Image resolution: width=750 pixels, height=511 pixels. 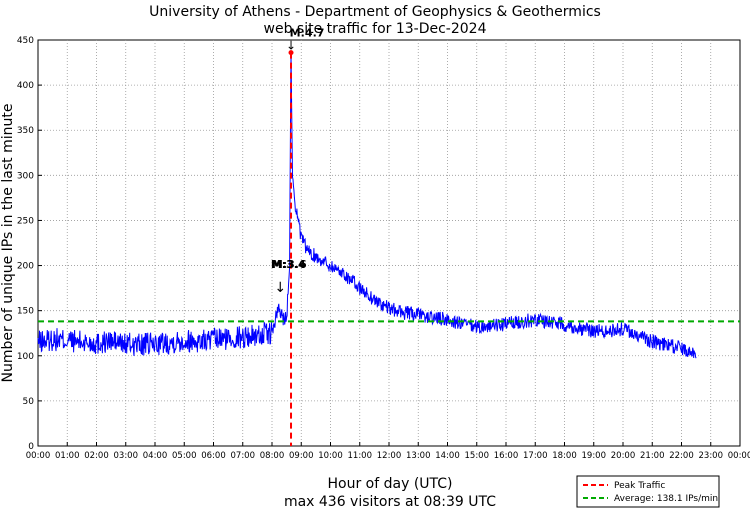 What do you see at coordinates (447, 456) in the screenshot?
I see `x-tick-label: 14:00` at bounding box center [447, 456].